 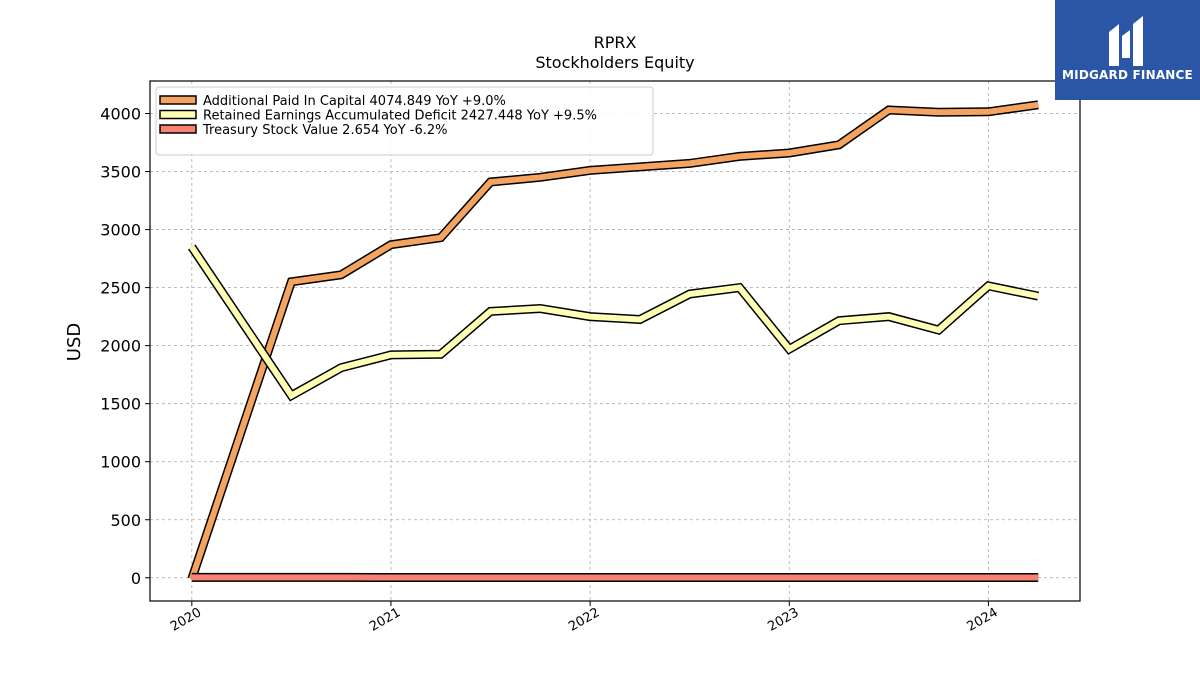 What do you see at coordinates (385, 620) in the screenshot?
I see `x-tick-label: 2021` at bounding box center [385, 620].